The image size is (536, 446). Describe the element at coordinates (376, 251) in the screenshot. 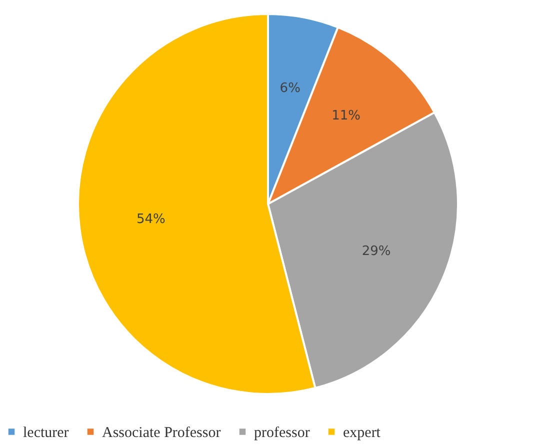

I see `data-label: 29%` at that location.